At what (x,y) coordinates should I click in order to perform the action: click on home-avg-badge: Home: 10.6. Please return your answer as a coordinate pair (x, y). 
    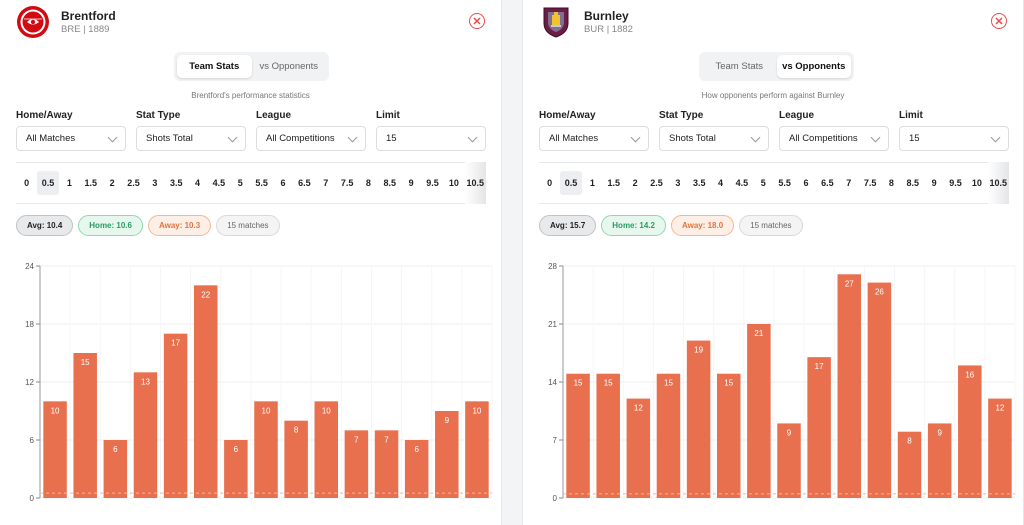
    Looking at the image, I should click on (110, 225).